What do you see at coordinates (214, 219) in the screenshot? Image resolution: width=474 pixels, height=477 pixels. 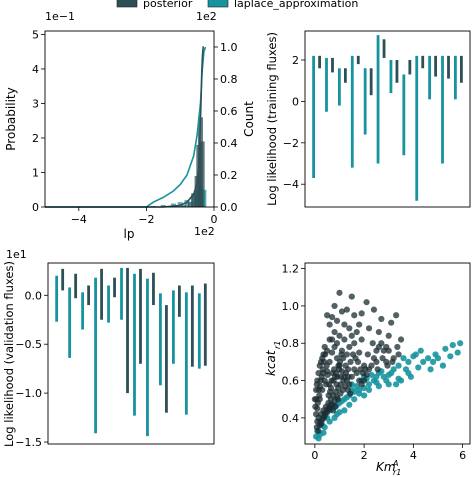 I see `lp-x-tick-label: 0` at bounding box center [214, 219].